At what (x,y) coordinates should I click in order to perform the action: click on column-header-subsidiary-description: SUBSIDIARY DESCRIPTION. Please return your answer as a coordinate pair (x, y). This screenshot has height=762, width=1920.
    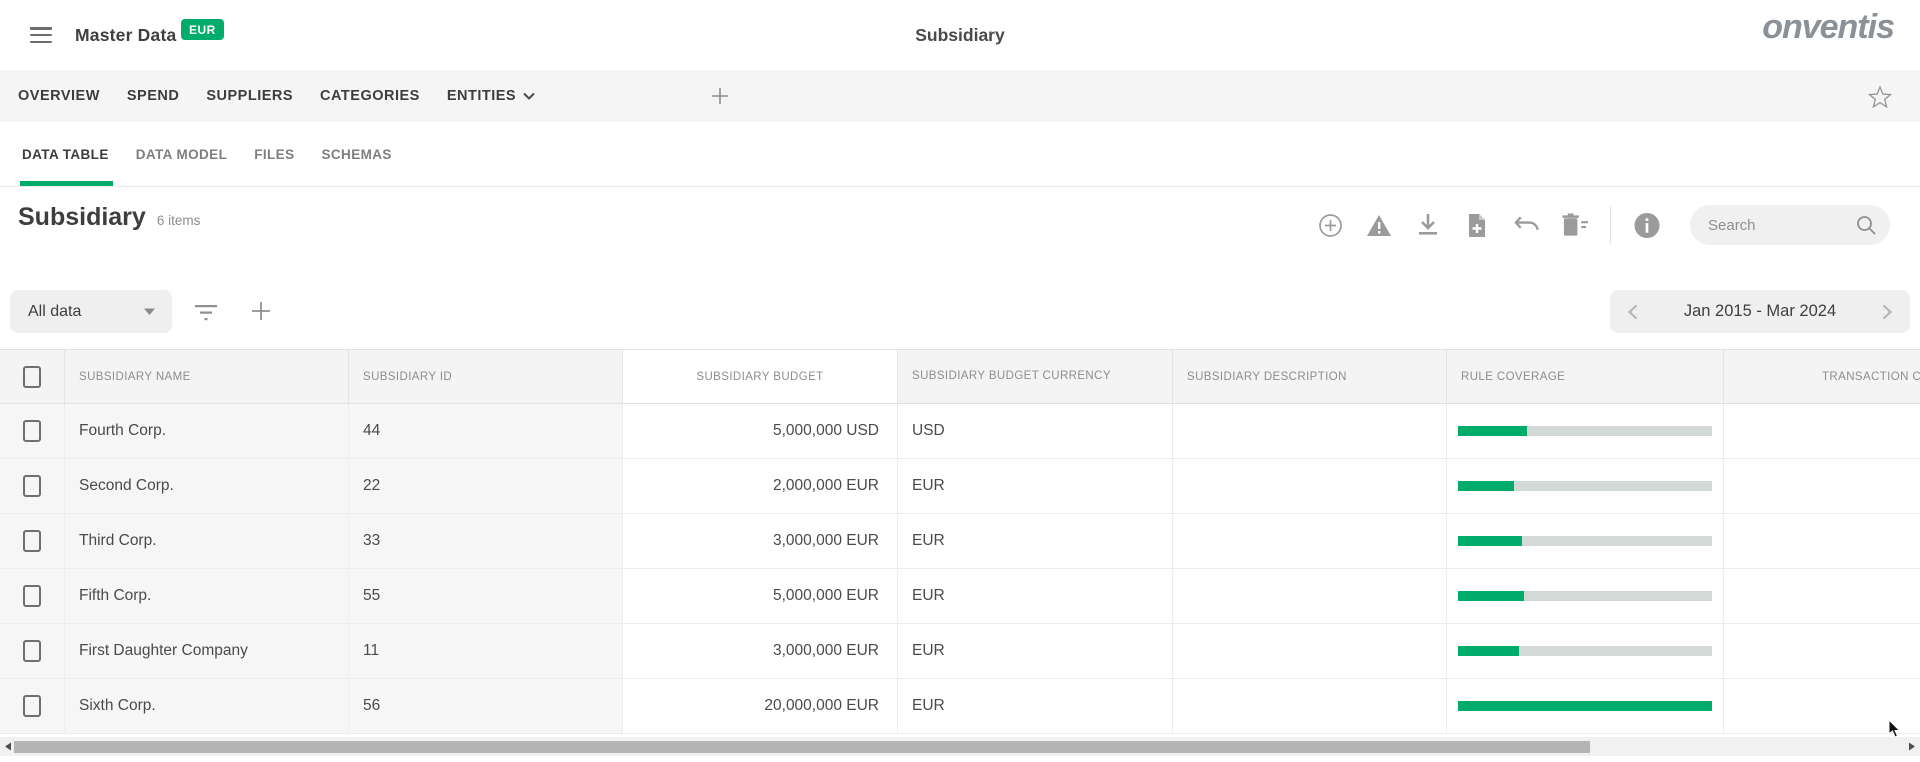
    Looking at the image, I should click on (1310, 376).